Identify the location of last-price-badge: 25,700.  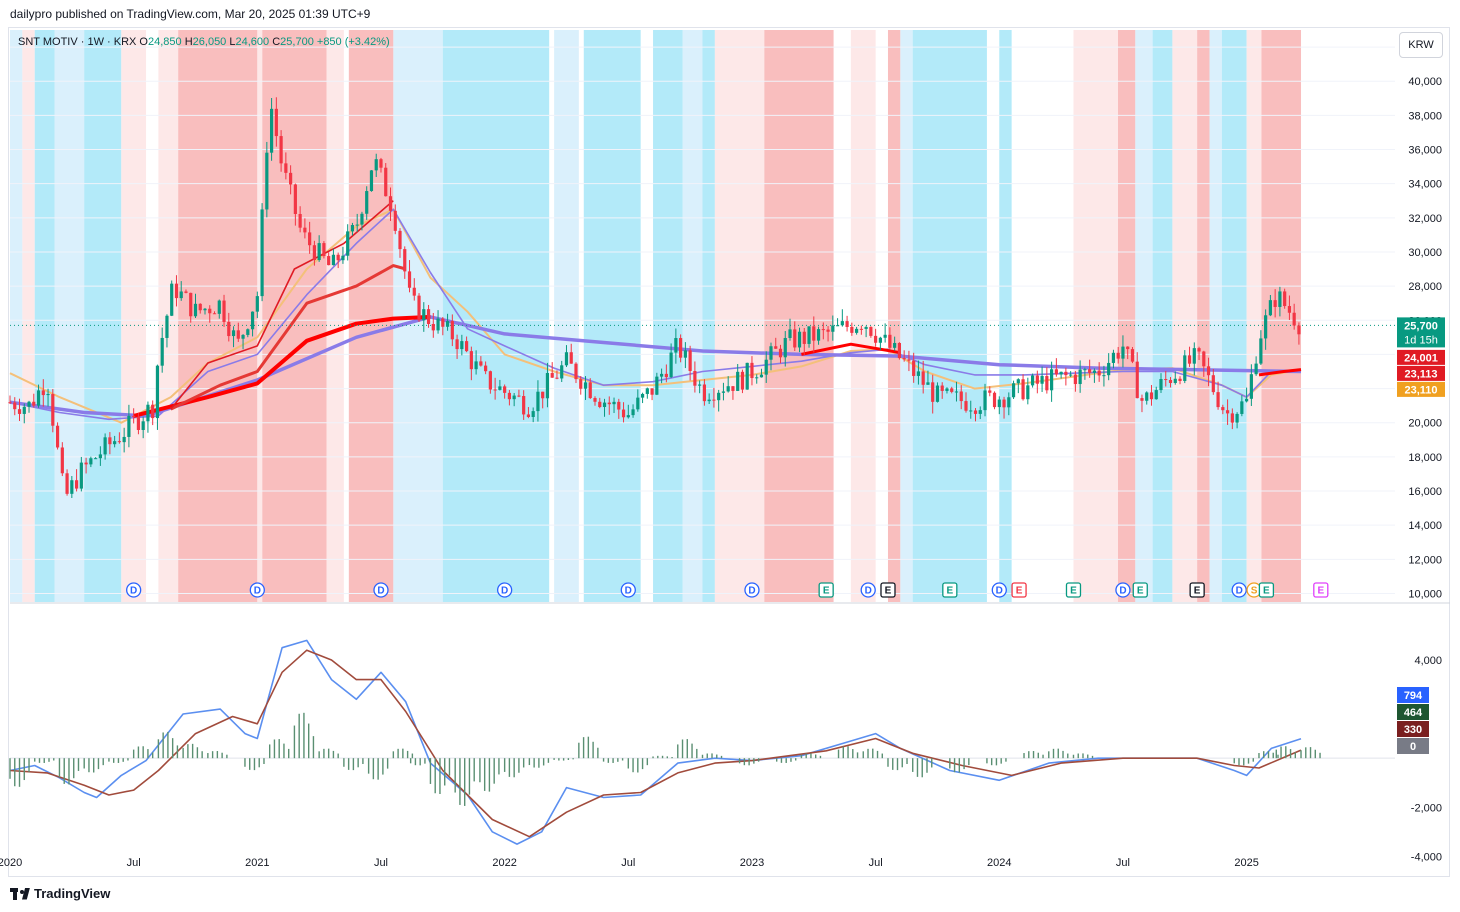
(1421, 326).